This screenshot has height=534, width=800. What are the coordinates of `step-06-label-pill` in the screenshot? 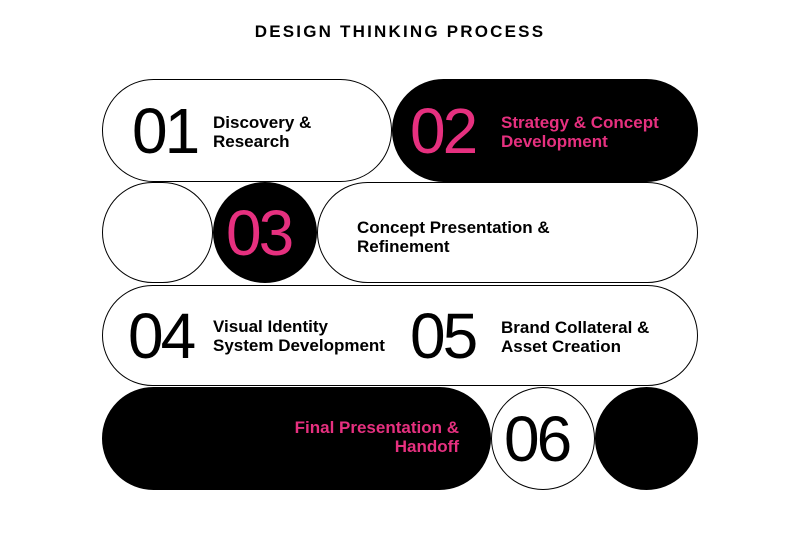 It's located at (296, 438).